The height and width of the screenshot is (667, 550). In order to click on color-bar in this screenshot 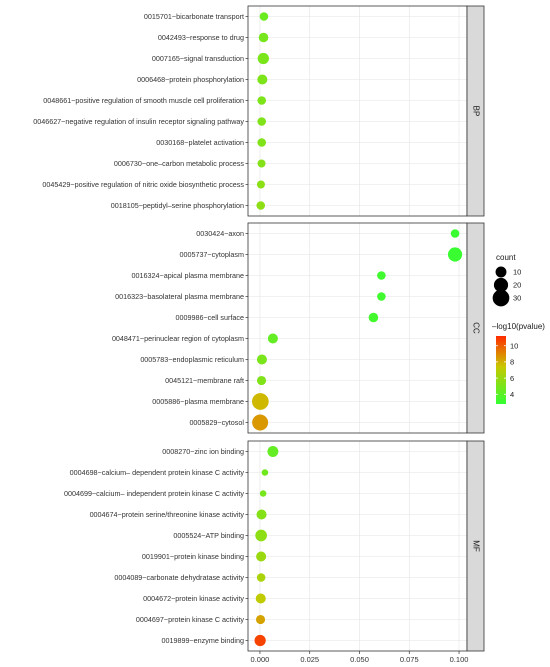, I will do `click(501, 370)`.